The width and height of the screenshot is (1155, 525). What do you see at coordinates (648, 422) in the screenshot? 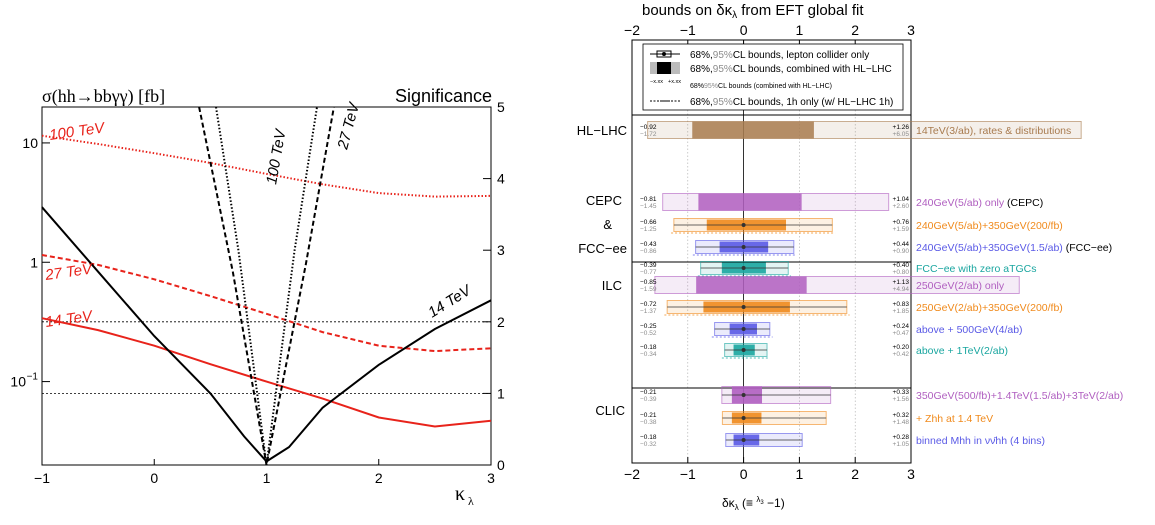
I see `bound-lo95-label: −0.38` at bounding box center [648, 422].